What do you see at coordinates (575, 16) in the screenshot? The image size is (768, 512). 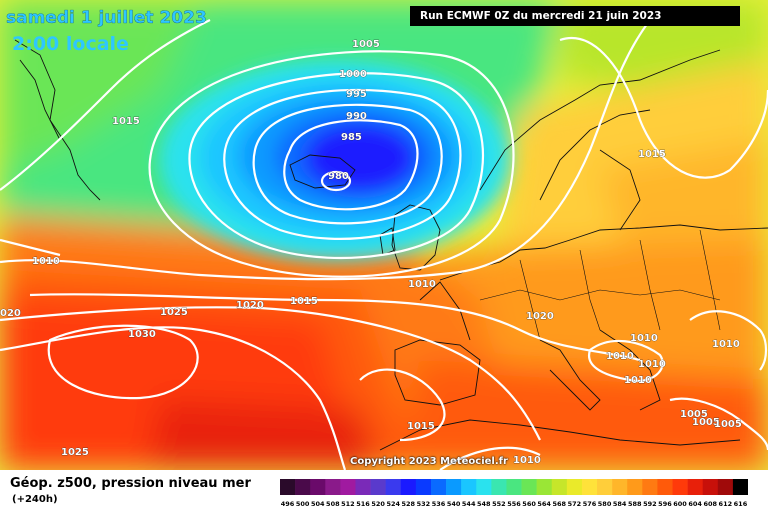 I see `model-run-info: Run ECMWF 0Z du mercredi 21 juin 2023` at bounding box center [575, 16].